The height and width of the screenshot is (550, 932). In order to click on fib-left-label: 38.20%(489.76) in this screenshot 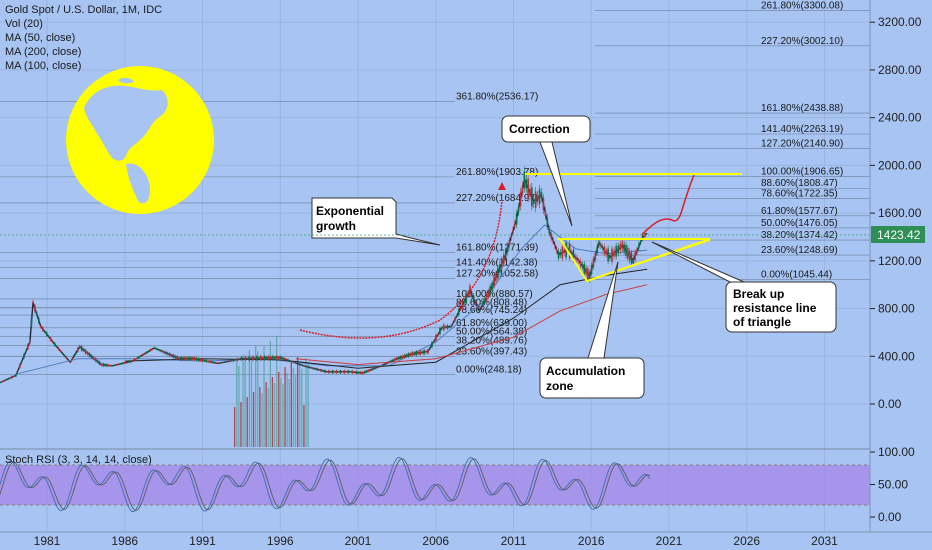, I will do `click(491, 341)`.